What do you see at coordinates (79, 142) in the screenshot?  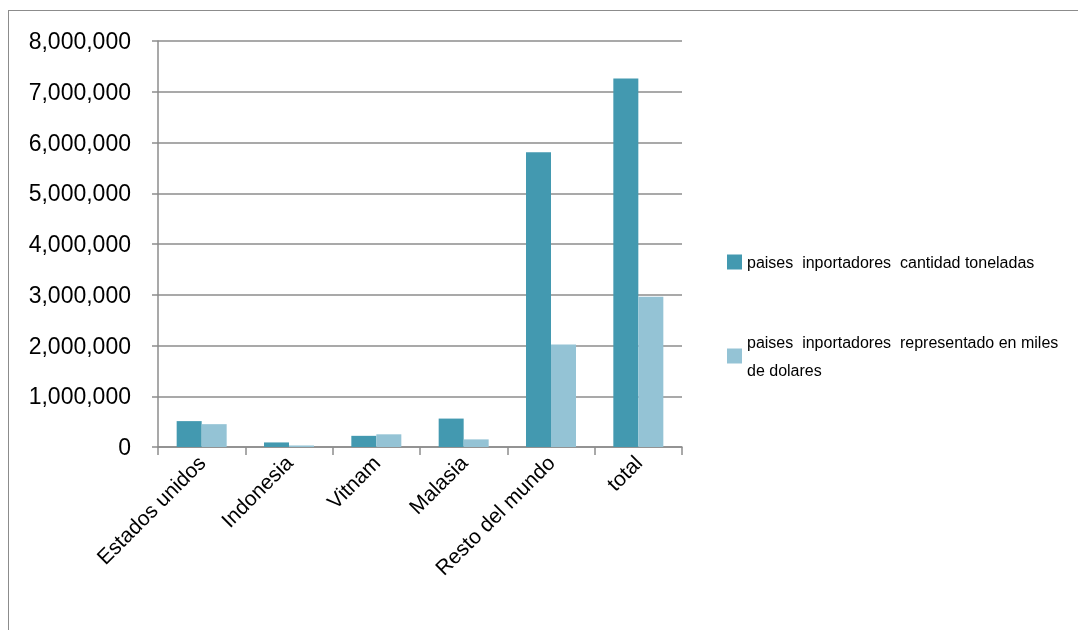 I see `y-tick-label: 6,000,000` at bounding box center [79, 142].